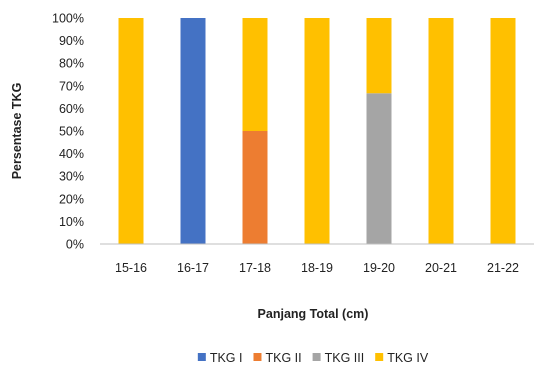 This screenshot has height=371, width=536. Describe the element at coordinates (71, 222) in the screenshot. I see `y-tick-label: 10%` at that location.